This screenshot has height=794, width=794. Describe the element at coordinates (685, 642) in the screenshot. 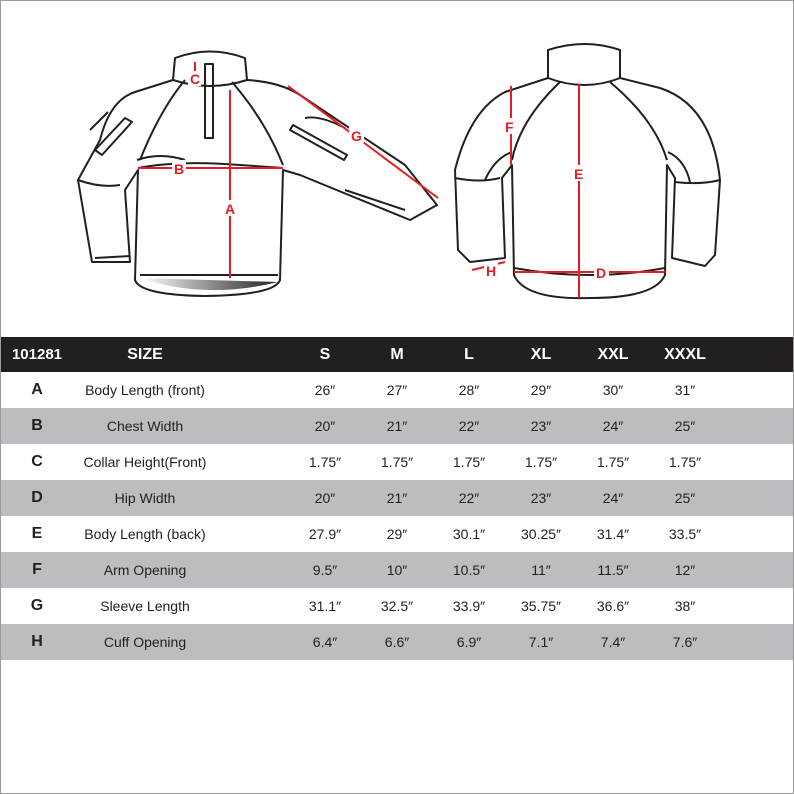

I see `measurement-value: 7.6″` at that location.